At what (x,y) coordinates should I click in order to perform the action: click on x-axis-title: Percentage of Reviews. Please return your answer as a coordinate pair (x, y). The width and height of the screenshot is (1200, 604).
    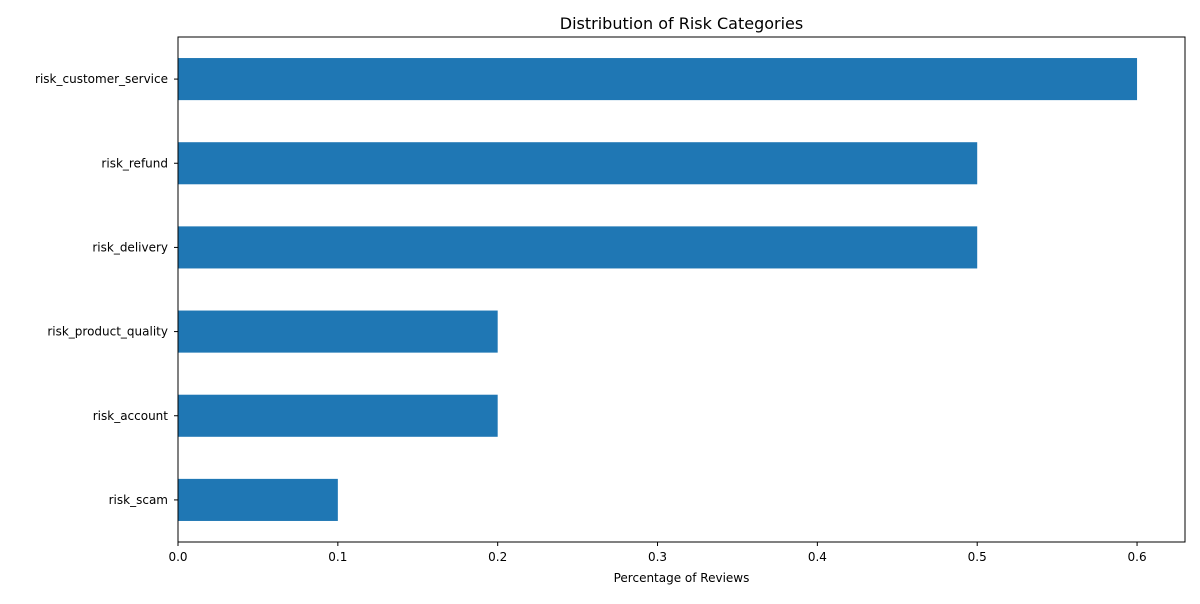
    Looking at the image, I should click on (682, 578).